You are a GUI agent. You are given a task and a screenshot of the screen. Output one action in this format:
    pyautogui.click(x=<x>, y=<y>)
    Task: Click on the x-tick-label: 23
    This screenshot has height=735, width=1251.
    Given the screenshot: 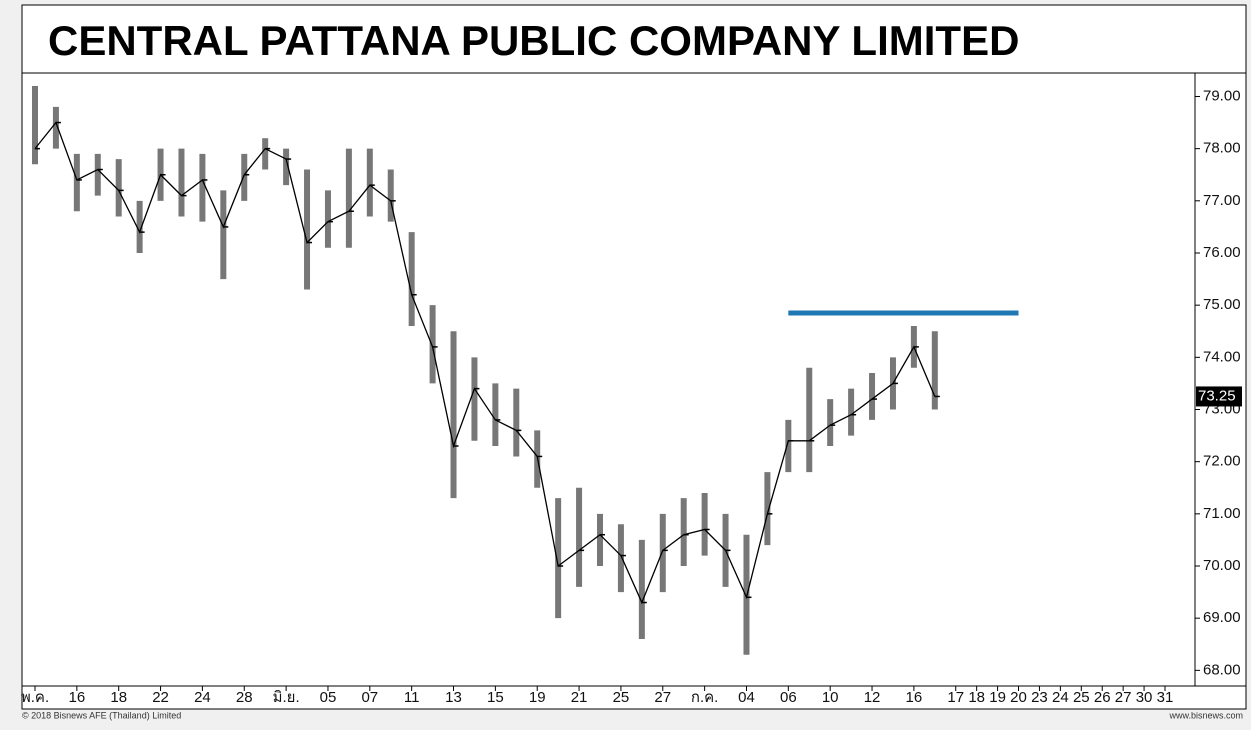 What is the action you would take?
    pyautogui.click(x=1039, y=697)
    